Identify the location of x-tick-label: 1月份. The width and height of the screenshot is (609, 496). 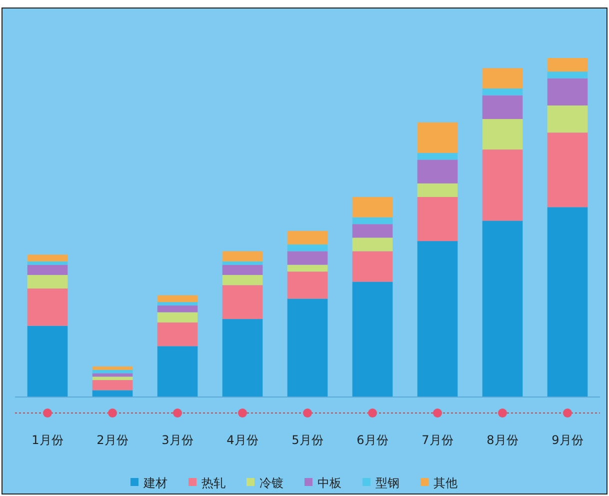
(48, 440).